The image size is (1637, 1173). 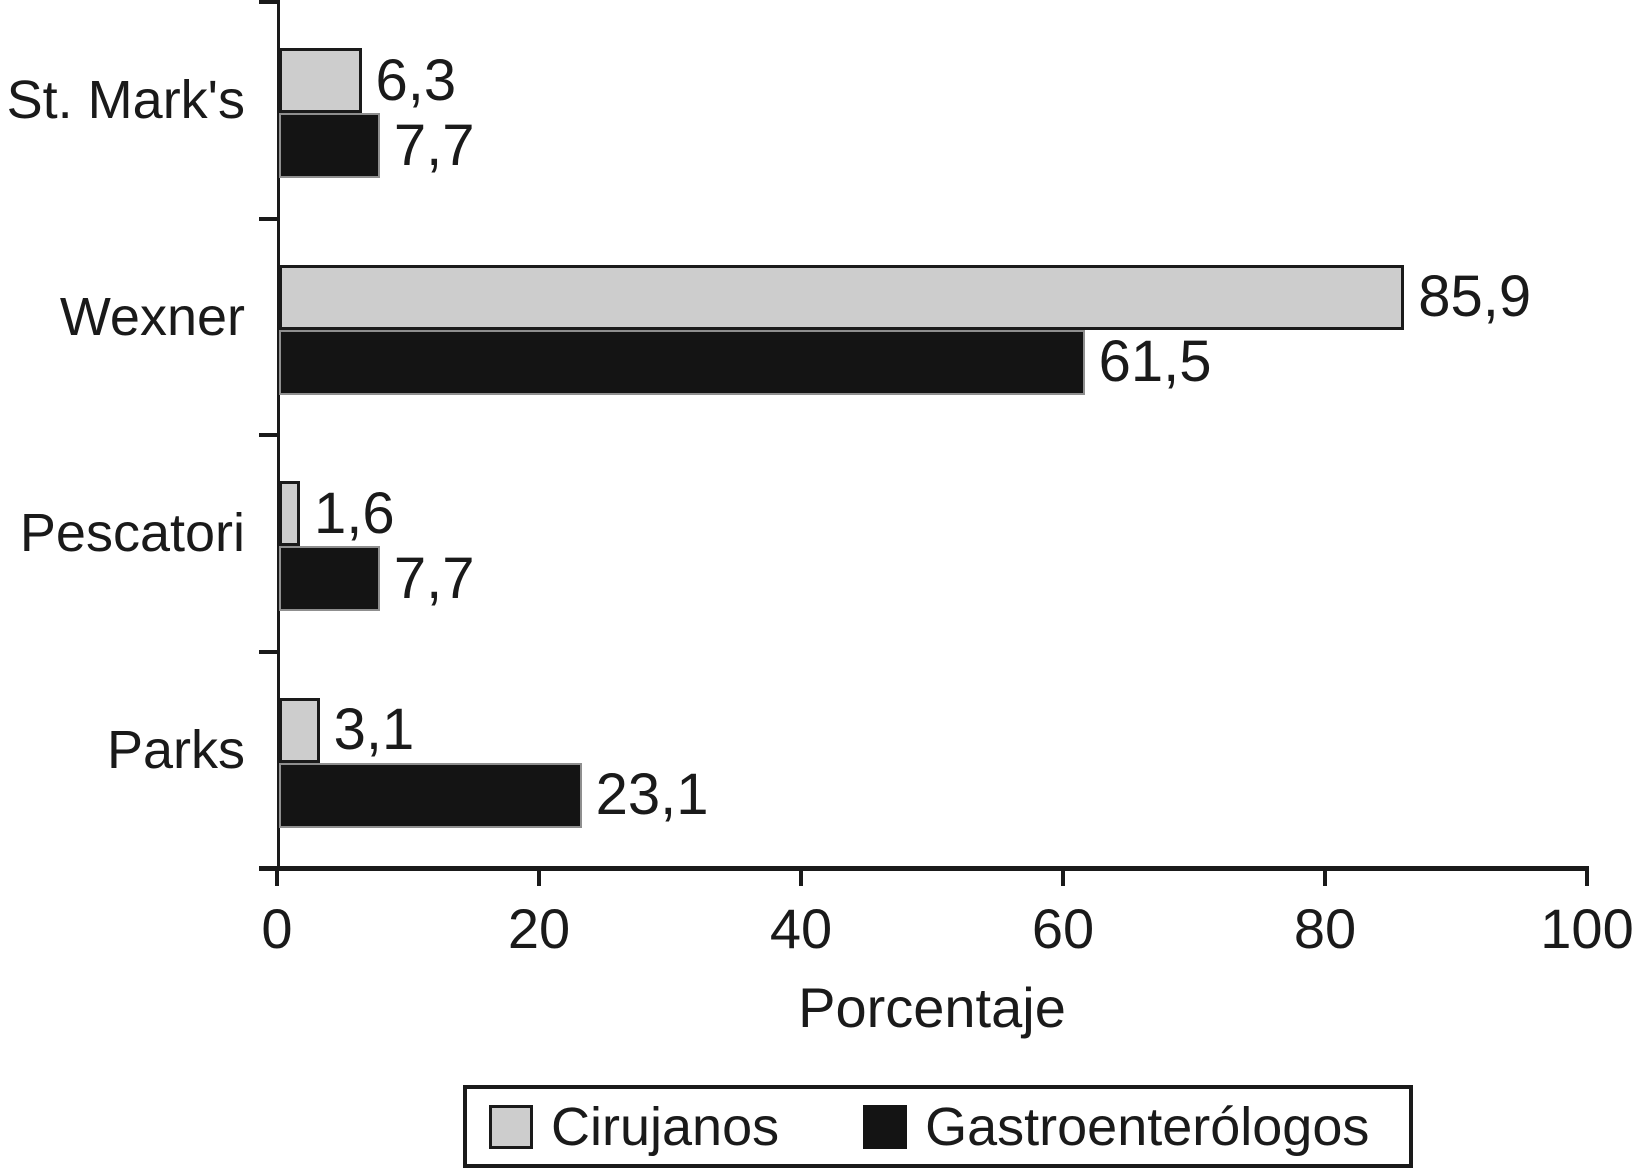 I want to click on value-label: 3,1, so click(x=374, y=729).